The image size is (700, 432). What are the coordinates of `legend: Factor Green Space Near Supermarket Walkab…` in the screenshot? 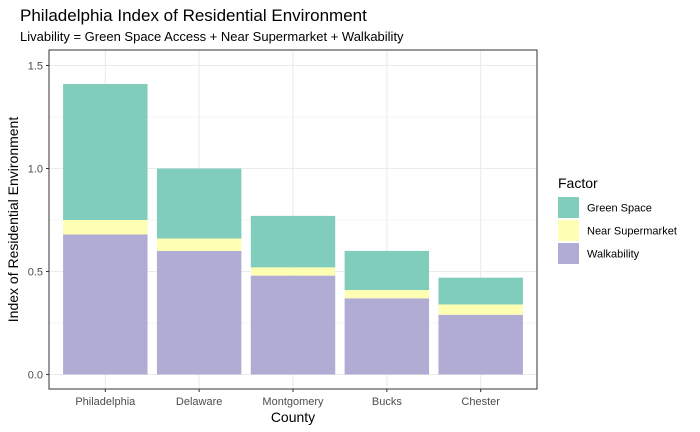 It's located at (617, 219).